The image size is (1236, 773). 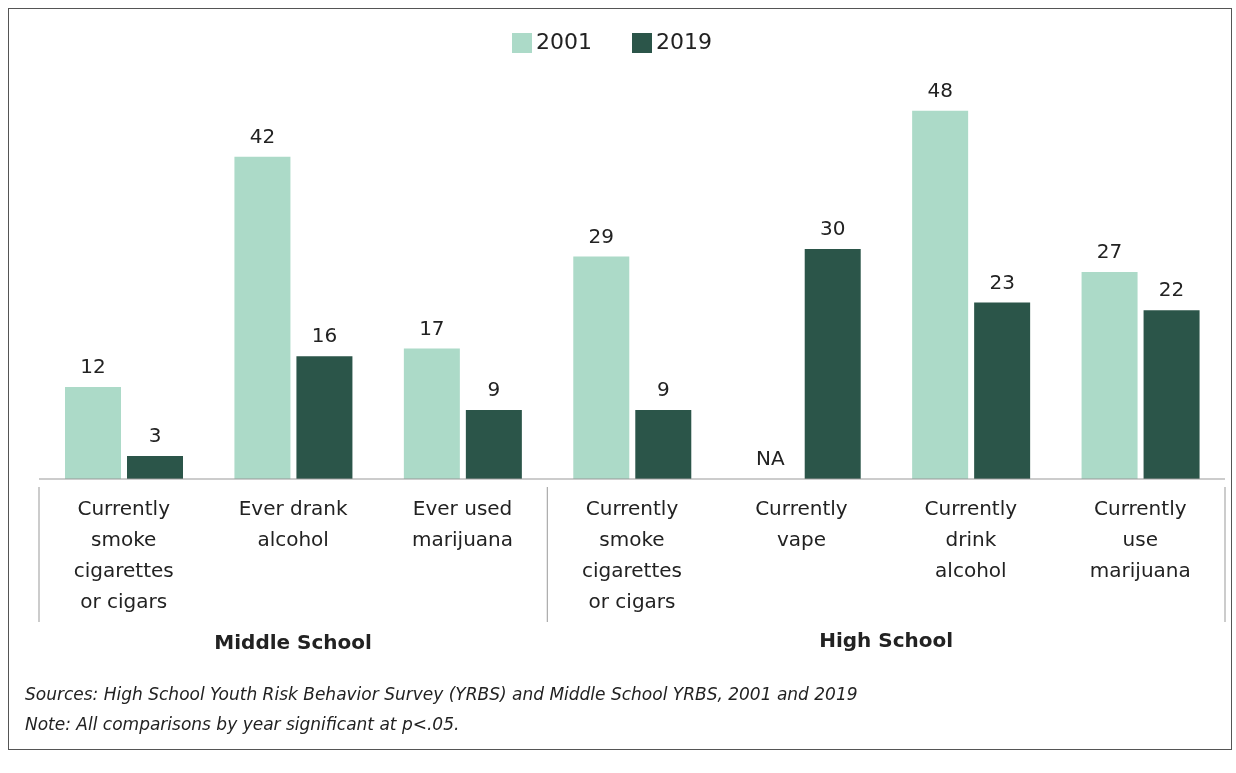 I want to click on data-label: 29, so click(x=601, y=235).